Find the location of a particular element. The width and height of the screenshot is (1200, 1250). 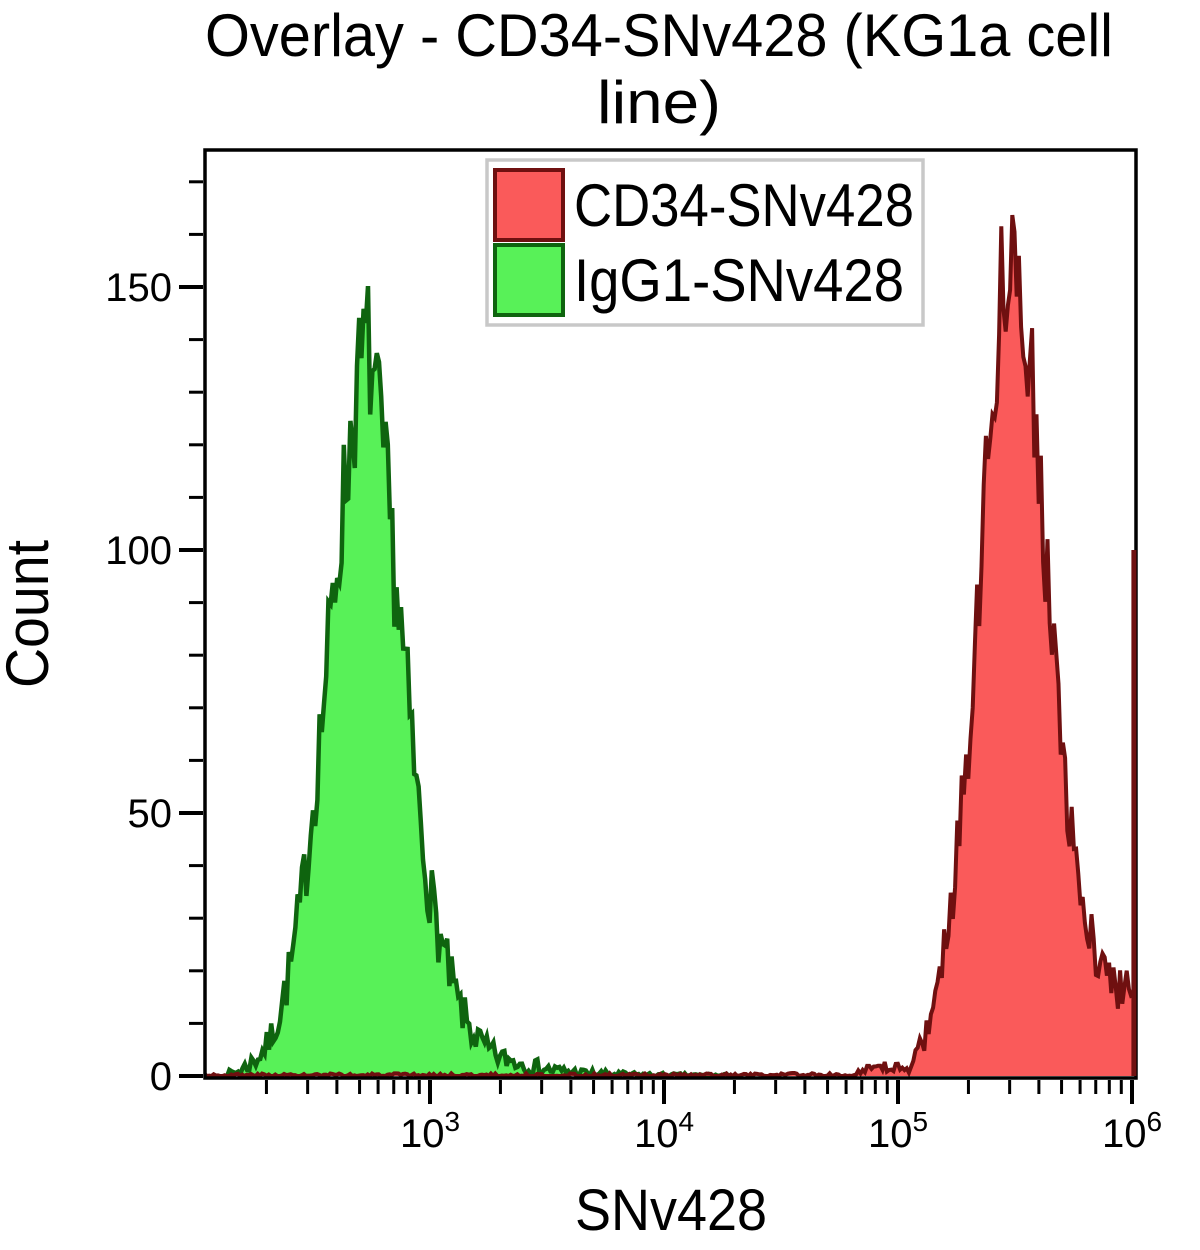

legend-entry-igg1: IgG1-SNv428 is located at coordinates (698, 280).